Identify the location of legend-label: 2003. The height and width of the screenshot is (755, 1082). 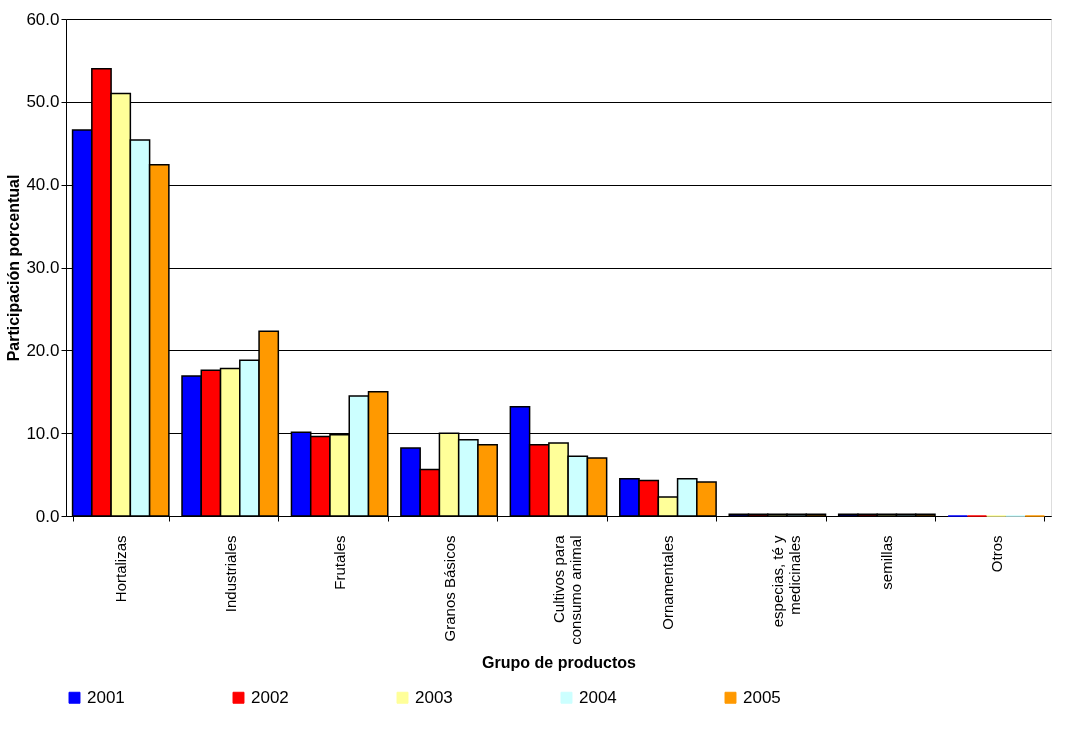
(434, 697).